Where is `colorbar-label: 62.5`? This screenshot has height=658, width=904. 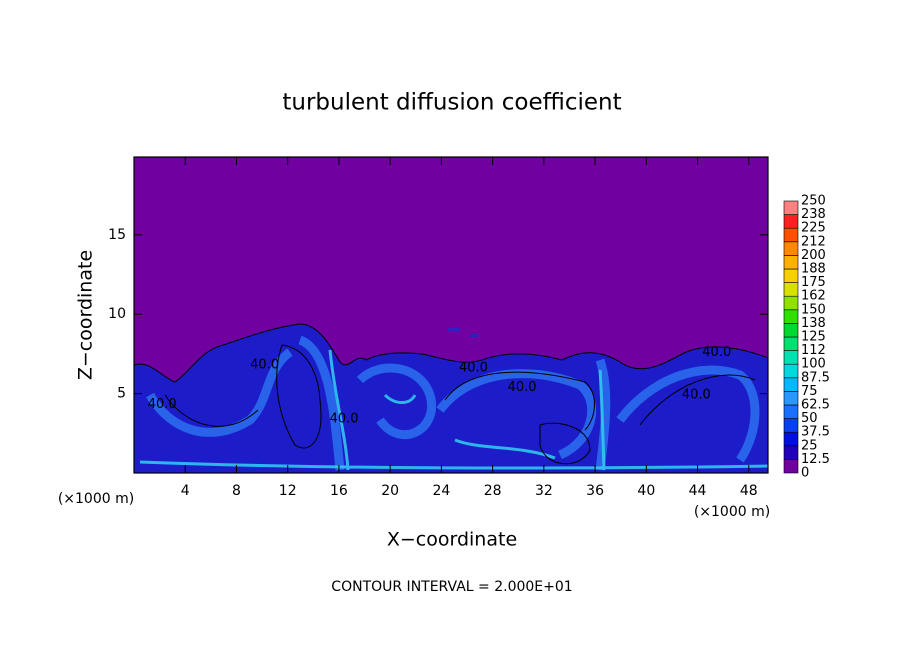 colorbar-label: 62.5 is located at coordinates (815, 405).